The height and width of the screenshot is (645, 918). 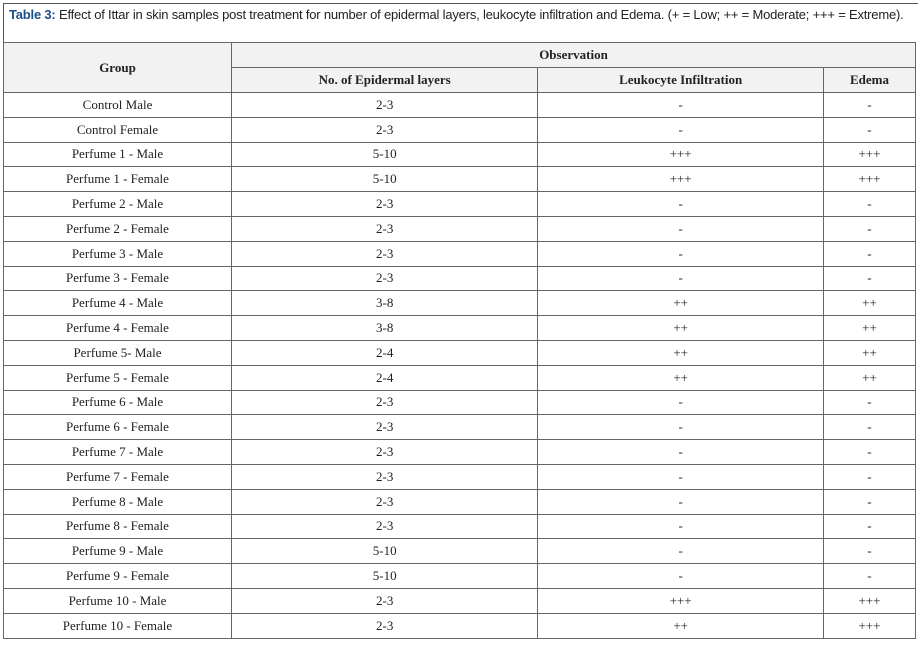 I want to click on table-cell: Perfume 2 - Female, so click(x=117, y=228).